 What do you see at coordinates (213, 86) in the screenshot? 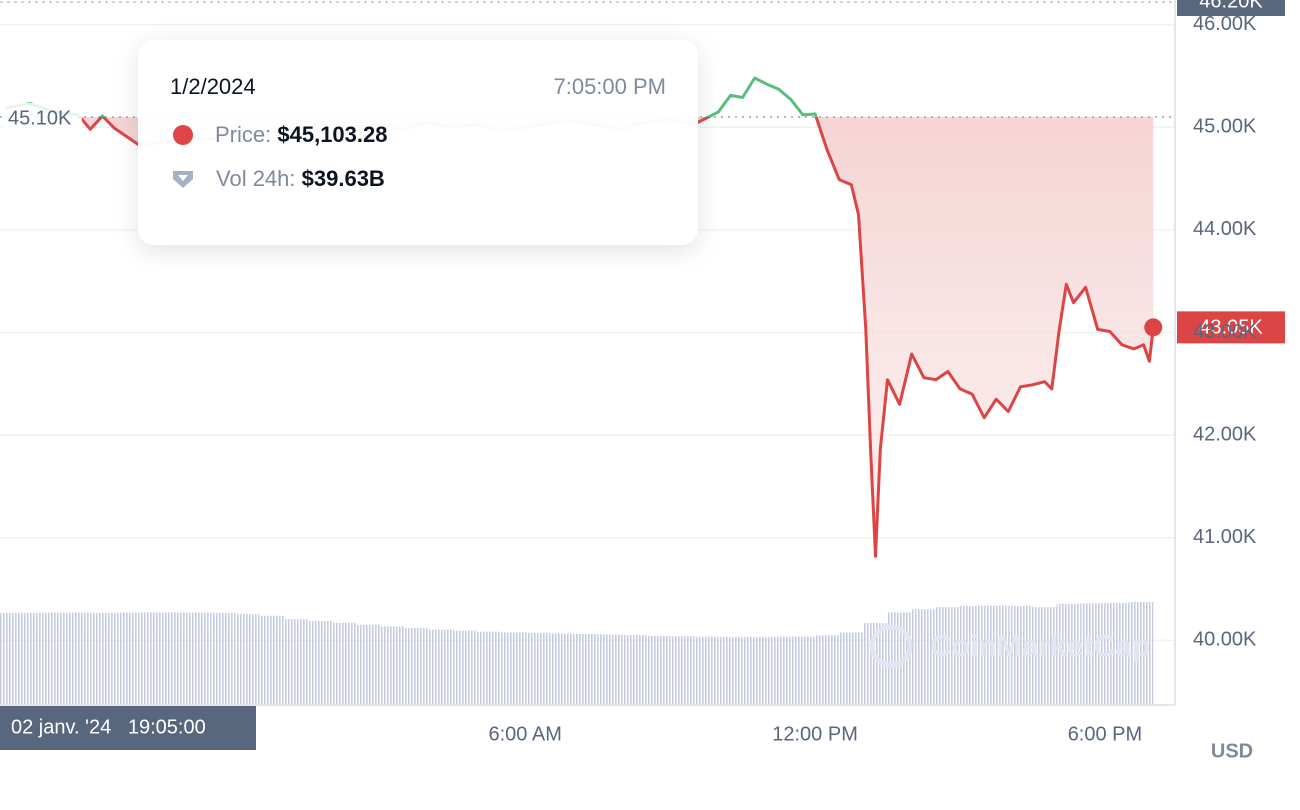
I see `tooltip-date: 1/2/2024` at bounding box center [213, 86].